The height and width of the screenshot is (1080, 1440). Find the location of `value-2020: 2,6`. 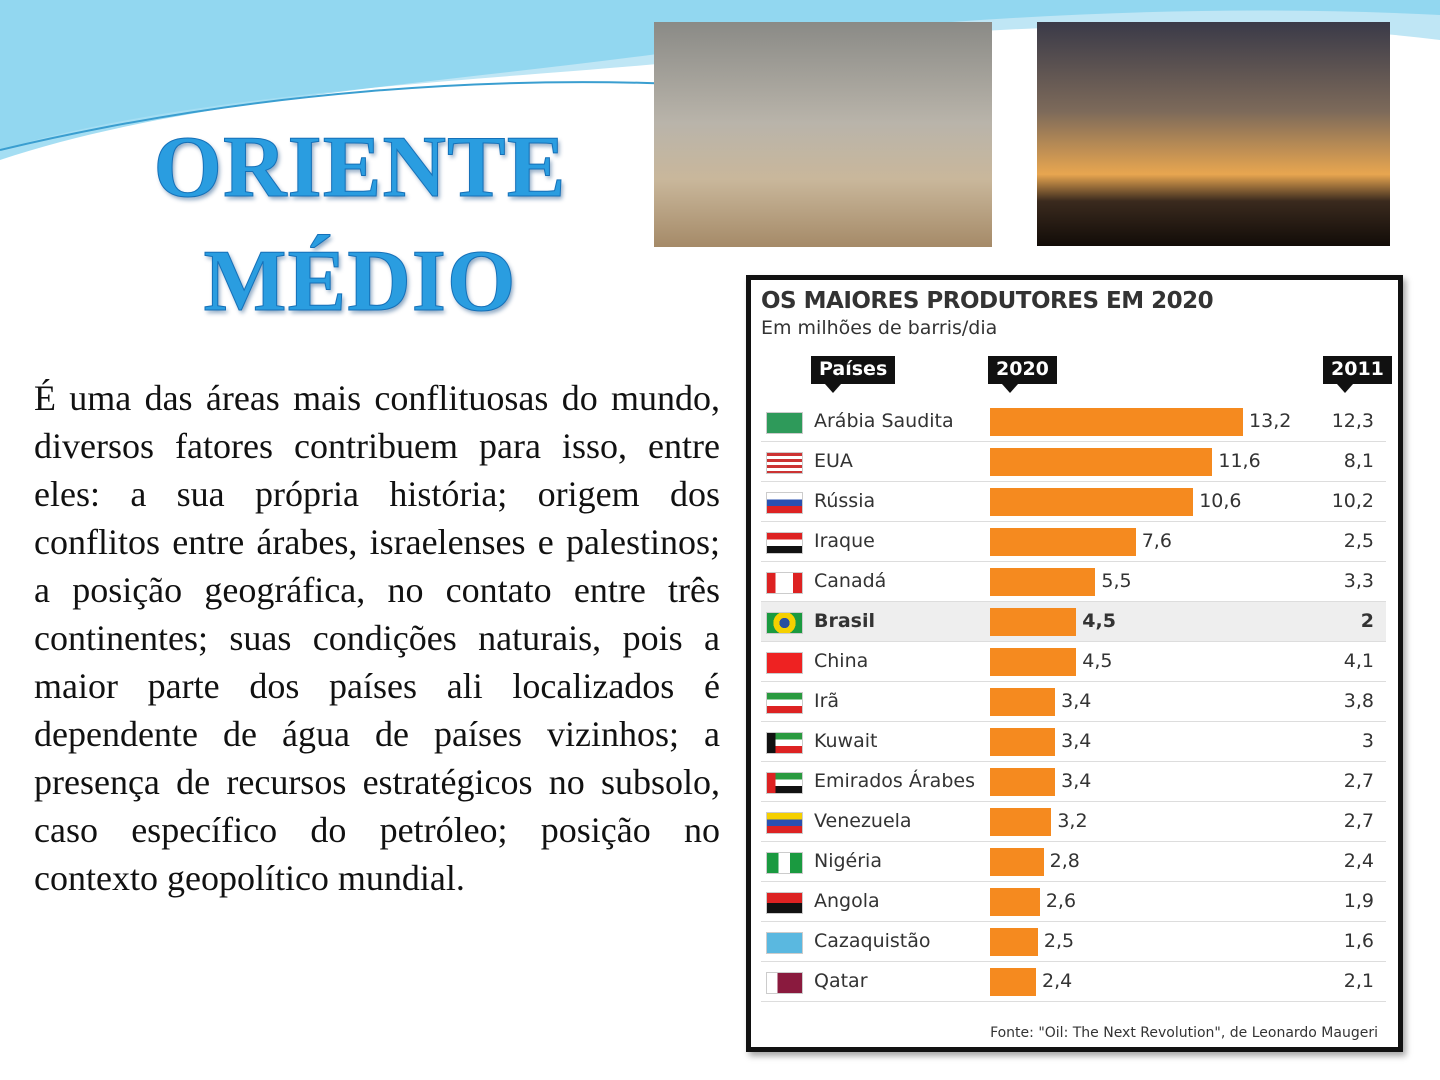

value-2020: 2,6 is located at coordinates (1061, 901).